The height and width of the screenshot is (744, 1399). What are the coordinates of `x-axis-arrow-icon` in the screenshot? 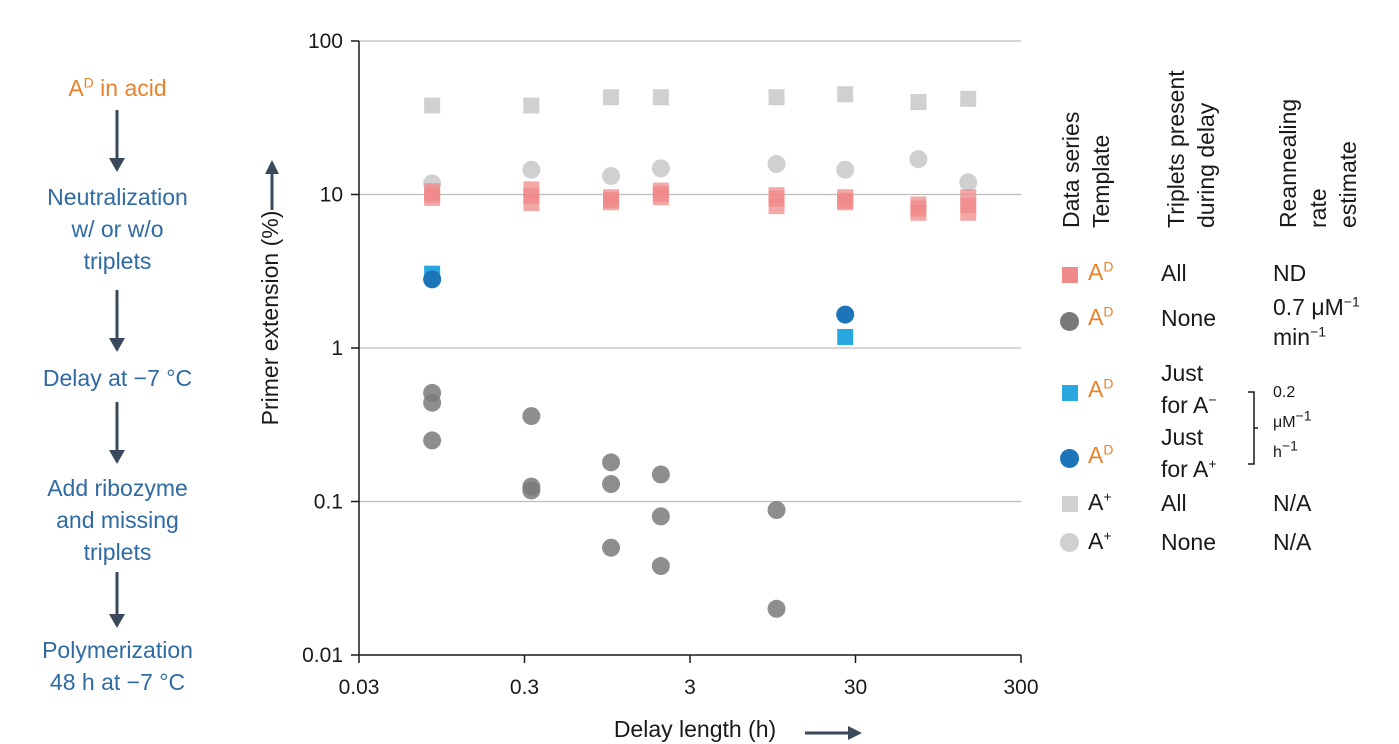 It's located at (833, 733).